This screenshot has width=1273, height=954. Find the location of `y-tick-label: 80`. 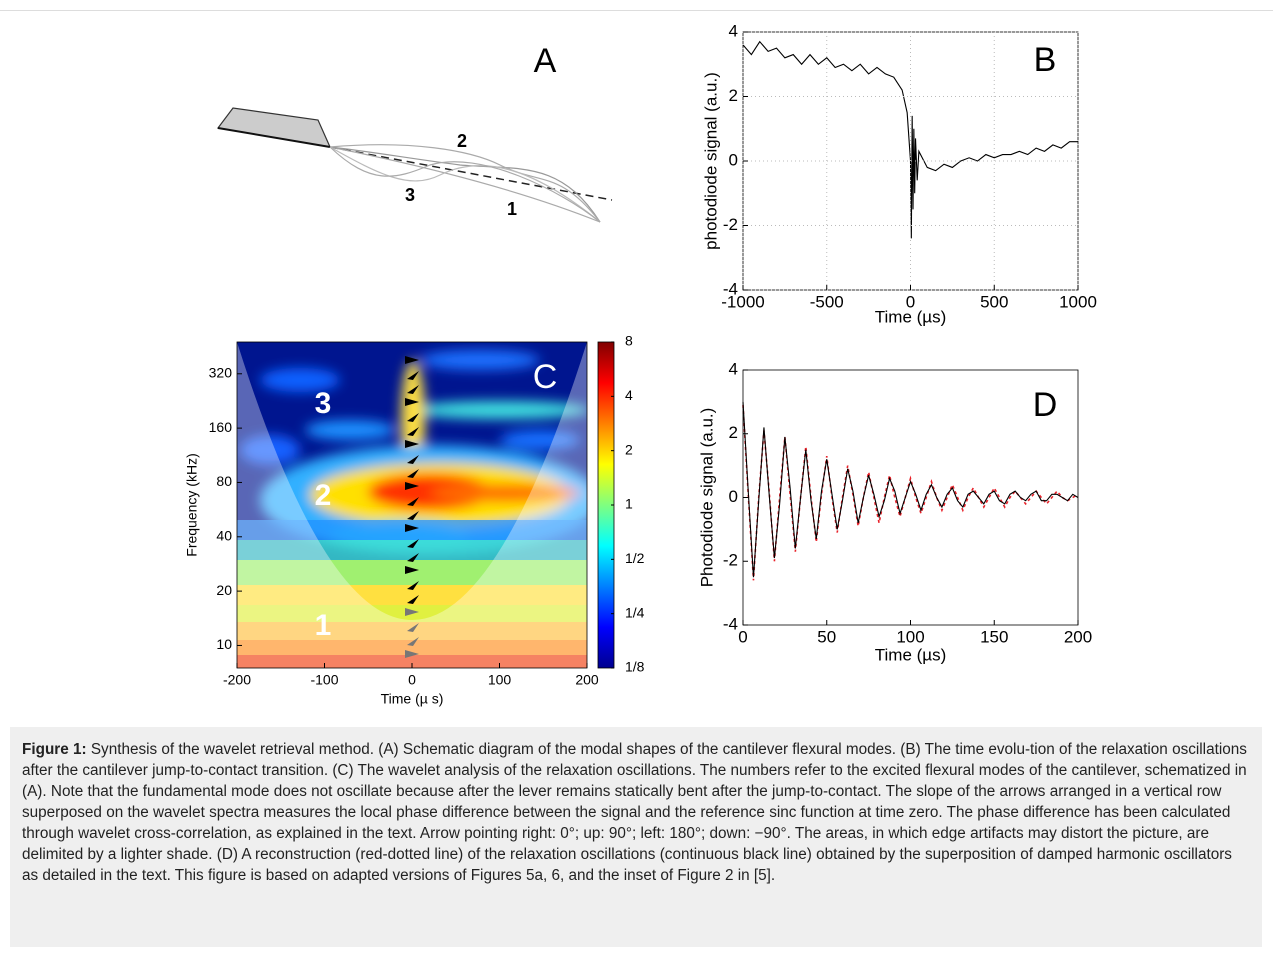

y-tick-label: 80 is located at coordinates (224, 481).